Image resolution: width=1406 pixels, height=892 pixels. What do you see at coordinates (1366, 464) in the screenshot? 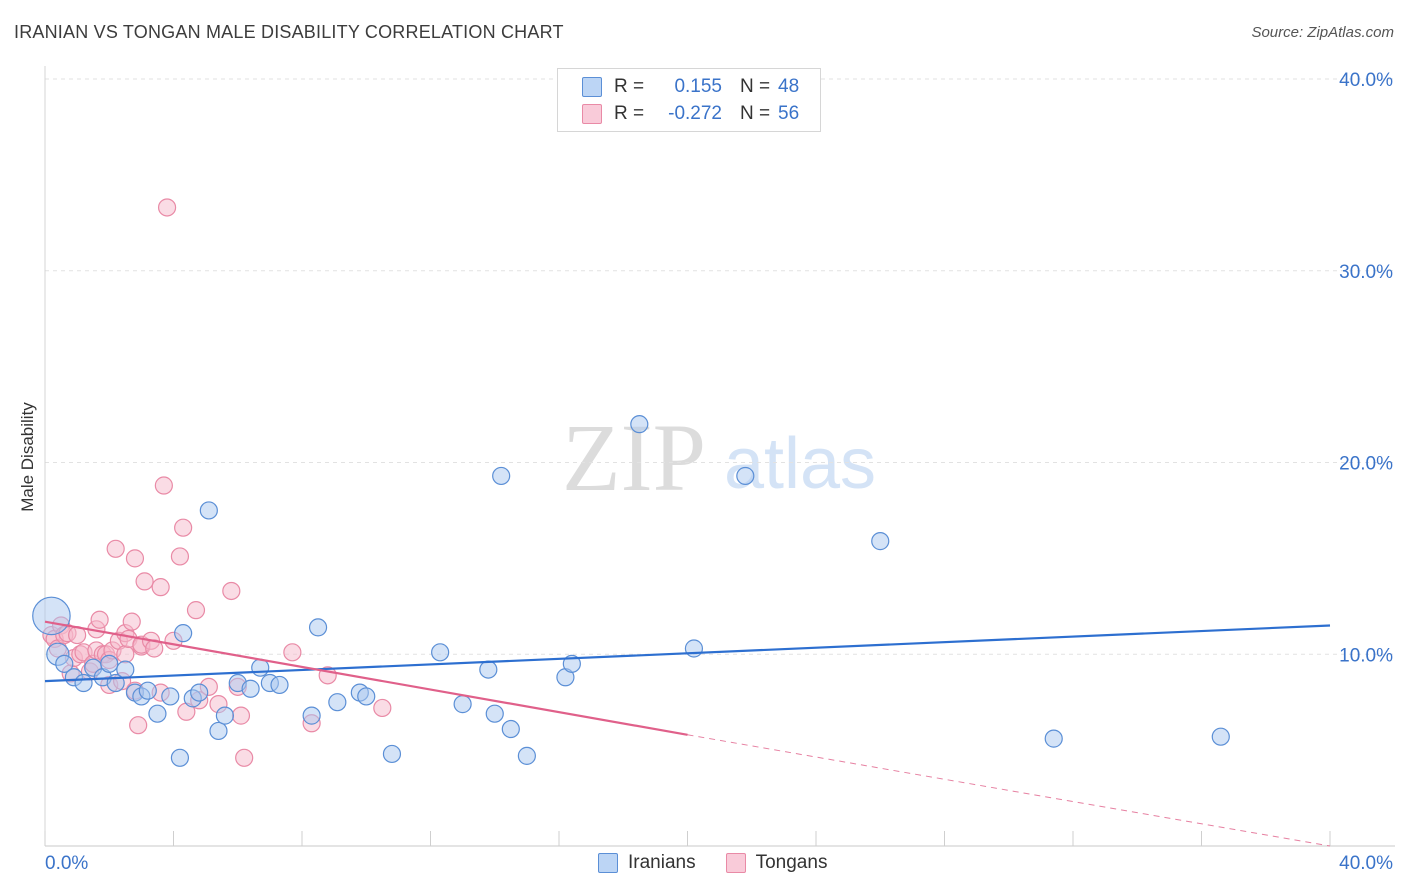
I see `y-tick-label-1: 20.0%` at bounding box center [1366, 464].